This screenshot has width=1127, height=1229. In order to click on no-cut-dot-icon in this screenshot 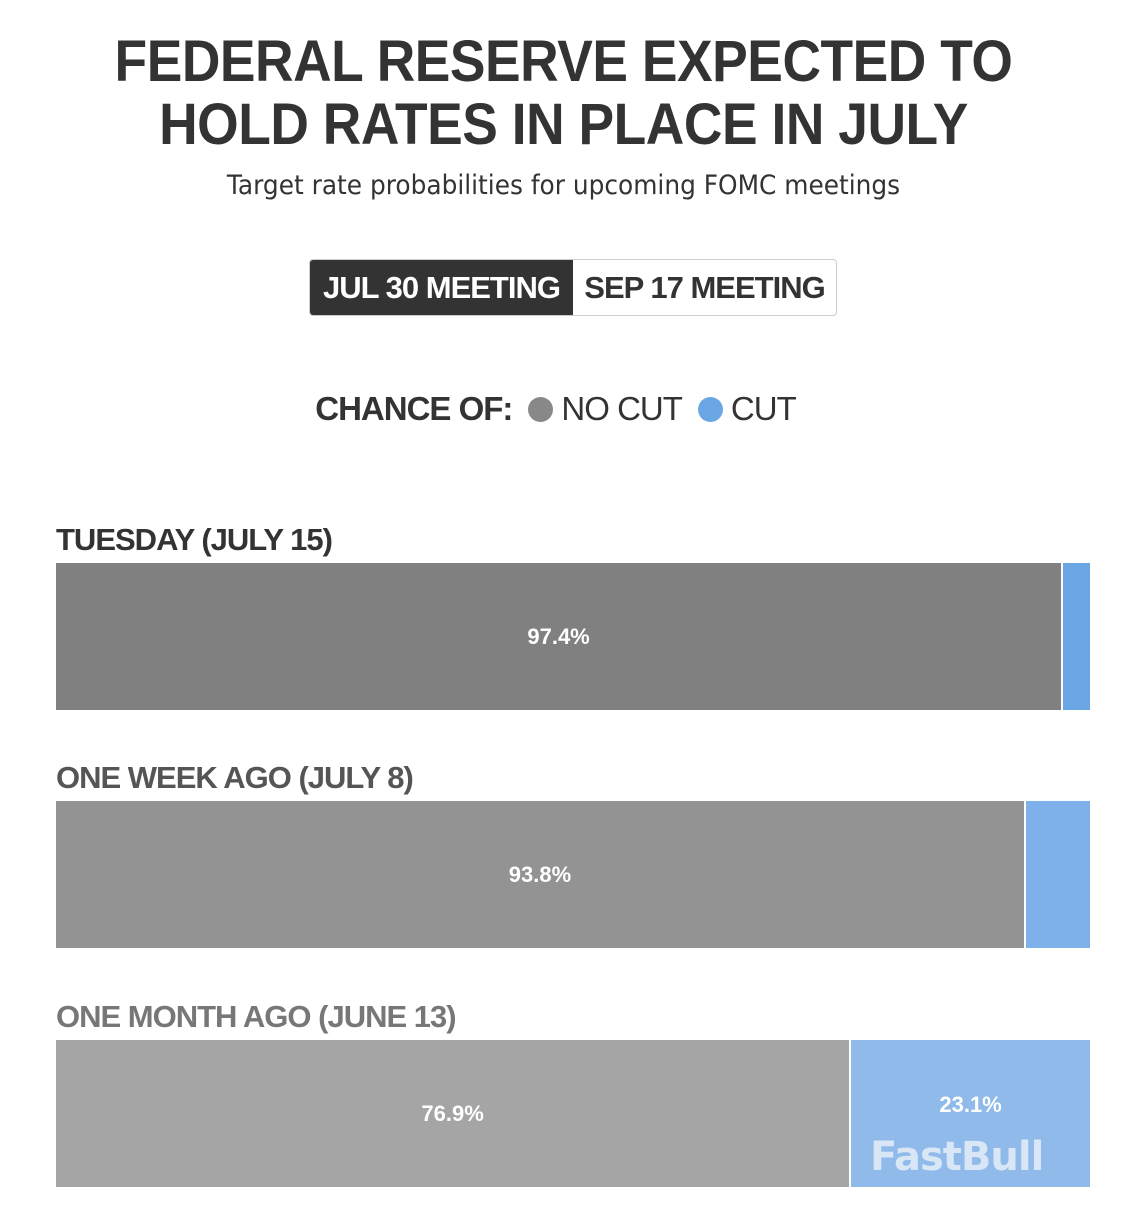, I will do `click(541, 409)`.